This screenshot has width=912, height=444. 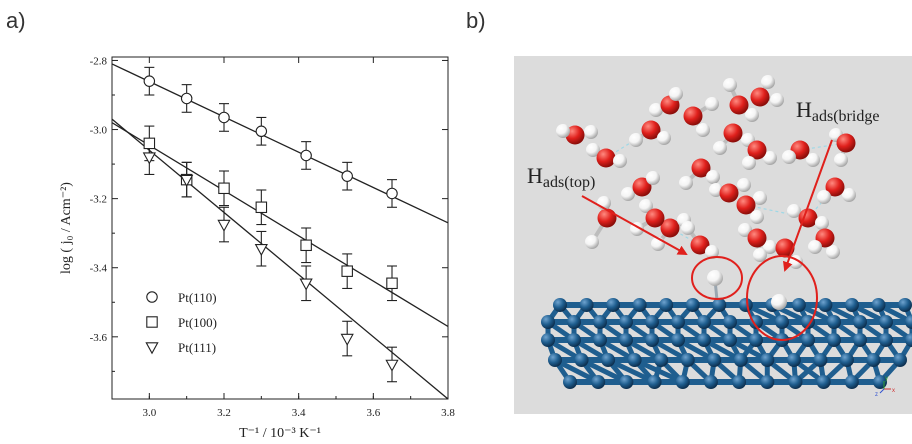 I want to click on legend-label: Pt(111), so click(x=197, y=347).